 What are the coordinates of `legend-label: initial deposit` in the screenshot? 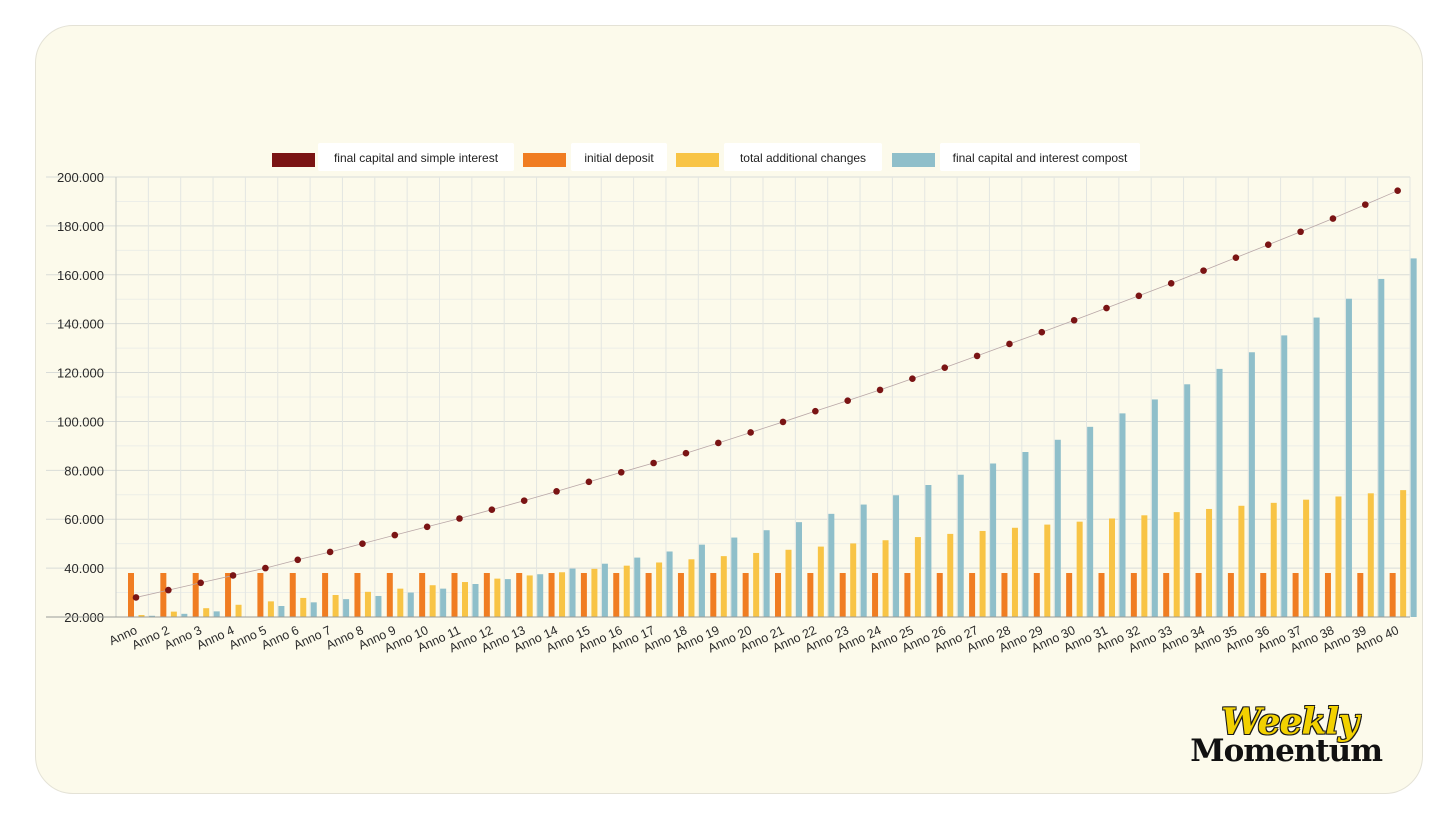 It's located at (619, 158).